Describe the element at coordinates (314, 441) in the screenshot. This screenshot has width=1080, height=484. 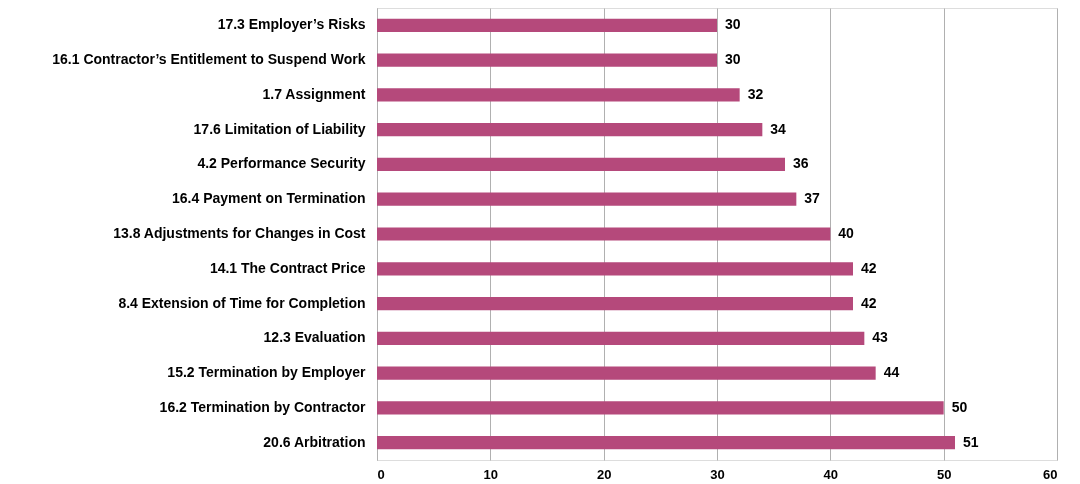
I see `y-tick-label: 20.6 Arbitration` at that location.